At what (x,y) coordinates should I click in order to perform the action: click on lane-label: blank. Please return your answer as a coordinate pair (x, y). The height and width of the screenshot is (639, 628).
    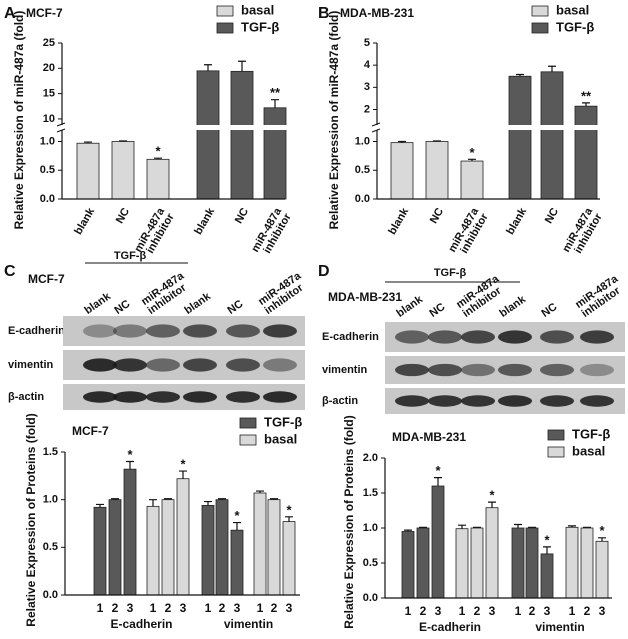
    Looking at the image, I should click on (98, 303).